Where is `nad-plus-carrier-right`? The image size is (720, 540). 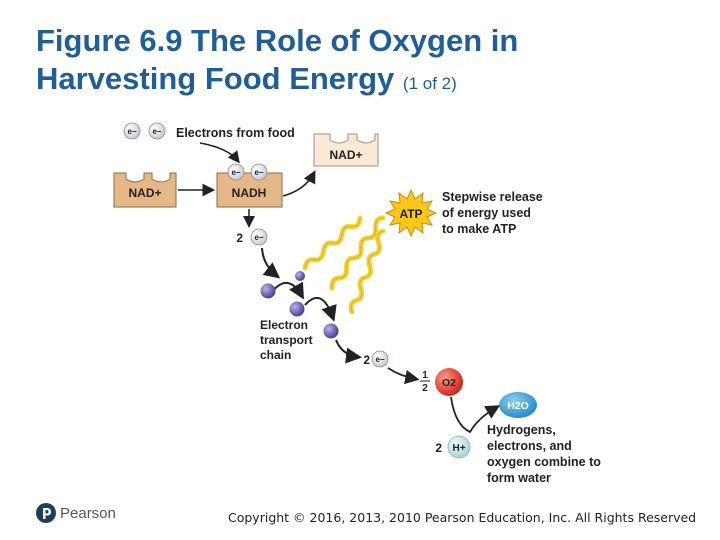 nad-plus-carrier-right is located at coordinates (346, 150).